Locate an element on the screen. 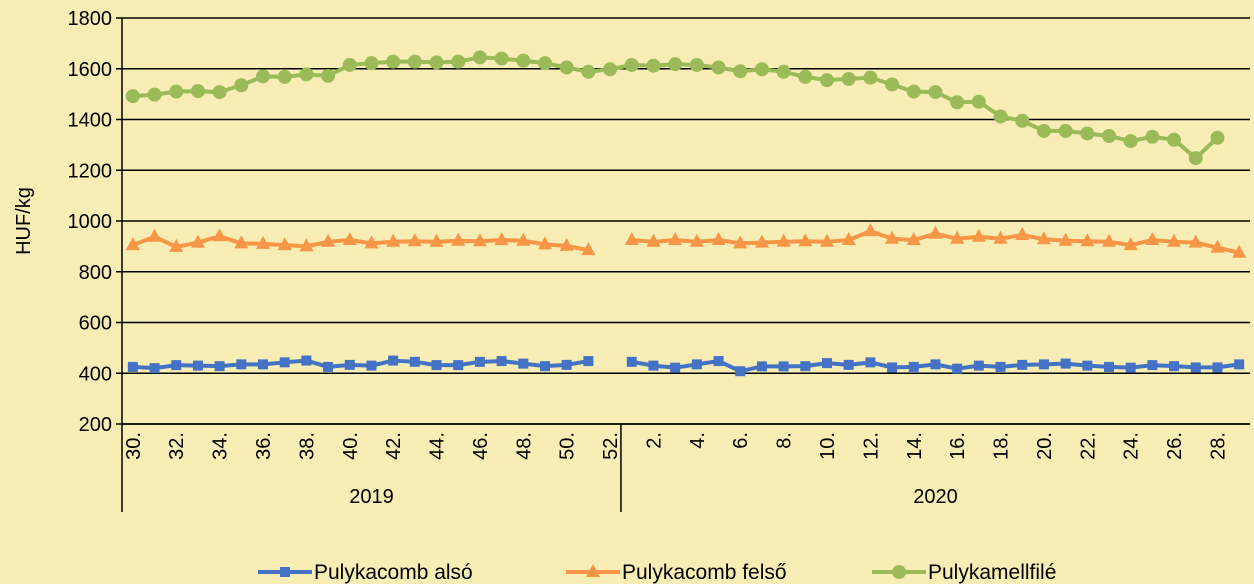 This screenshot has height=584, width=1254. x-tick-label: 52. is located at coordinates (611, 446).